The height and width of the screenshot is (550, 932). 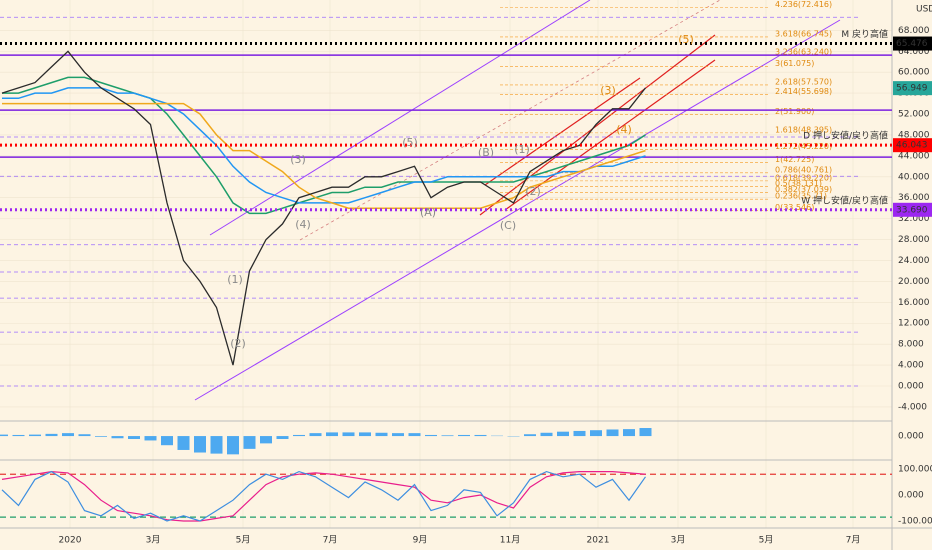 What do you see at coordinates (914, 303) in the screenshot?
I see `y-tick-label: 16.000` at bounding box center [914, 303].